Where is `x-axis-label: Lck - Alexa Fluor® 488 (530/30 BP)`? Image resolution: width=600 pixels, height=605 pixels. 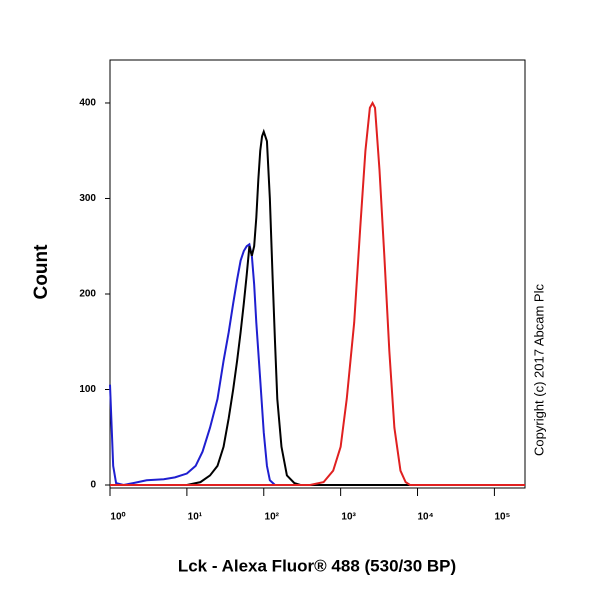 x-axis-label: Lck - Alexa Fluor® 488 (530/30 BP) is located at coordinates (317, 565).